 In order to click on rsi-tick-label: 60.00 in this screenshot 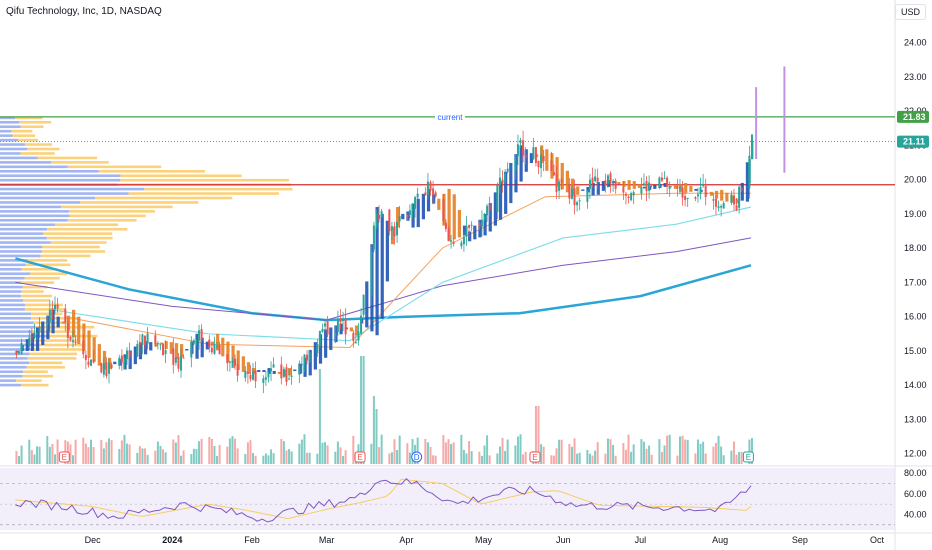, I will do `click(915, 494)`.